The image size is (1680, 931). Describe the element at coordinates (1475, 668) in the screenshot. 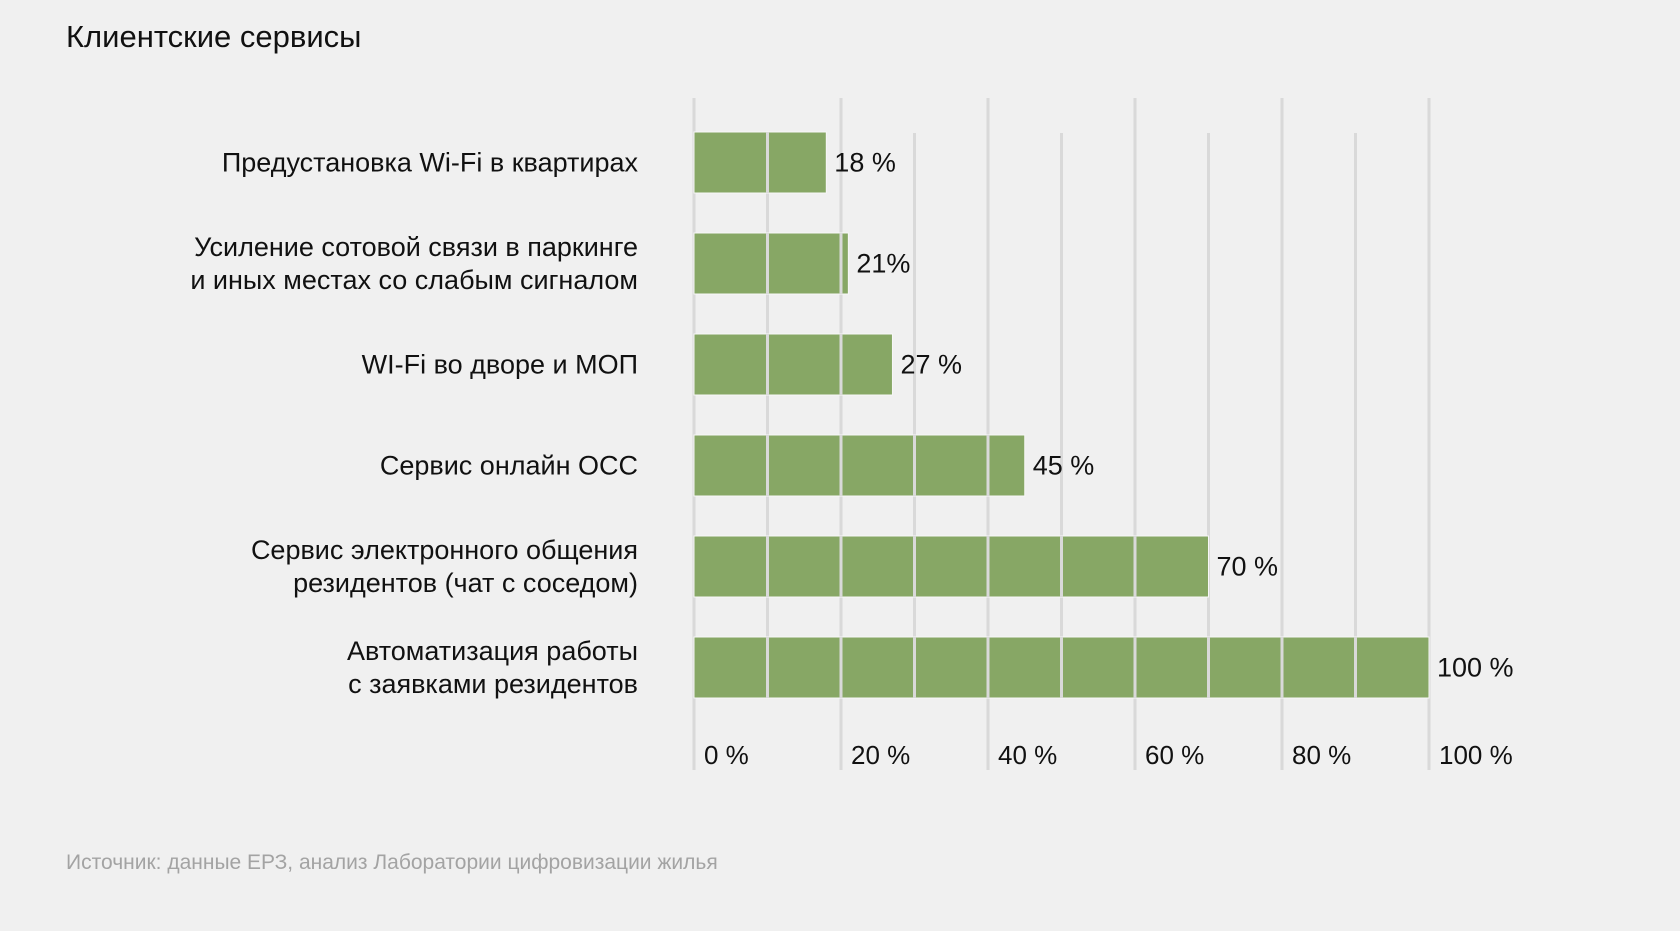

I see `value-label: 100 %` at that location.